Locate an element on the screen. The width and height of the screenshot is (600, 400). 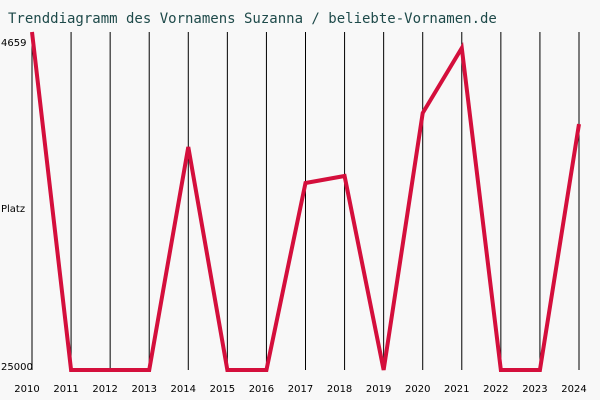
y-axis-label: Platz is located at coordinates (13, 209).